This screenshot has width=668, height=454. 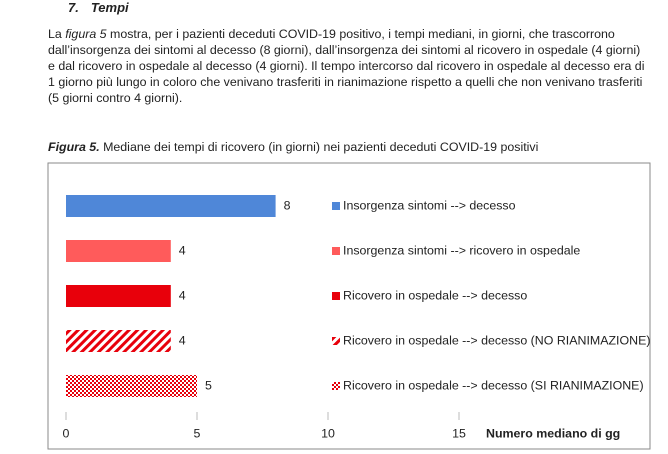 I want to click on x-tick-label: 15, so click(x=459, y=433).